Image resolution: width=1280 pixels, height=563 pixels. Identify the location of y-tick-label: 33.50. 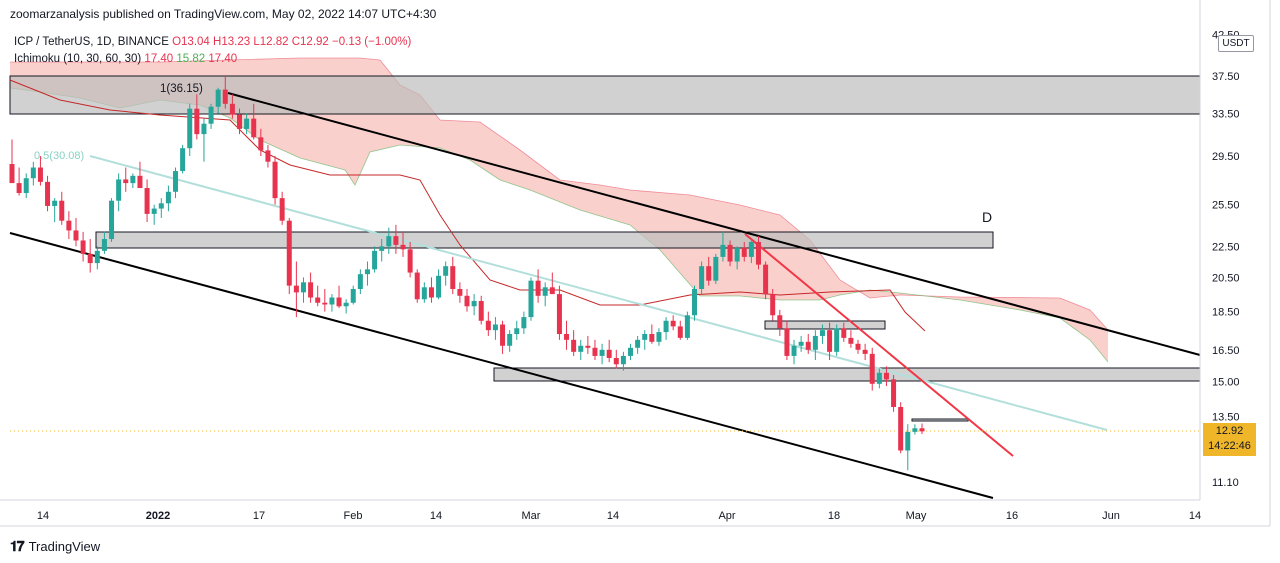
(1226, 115).